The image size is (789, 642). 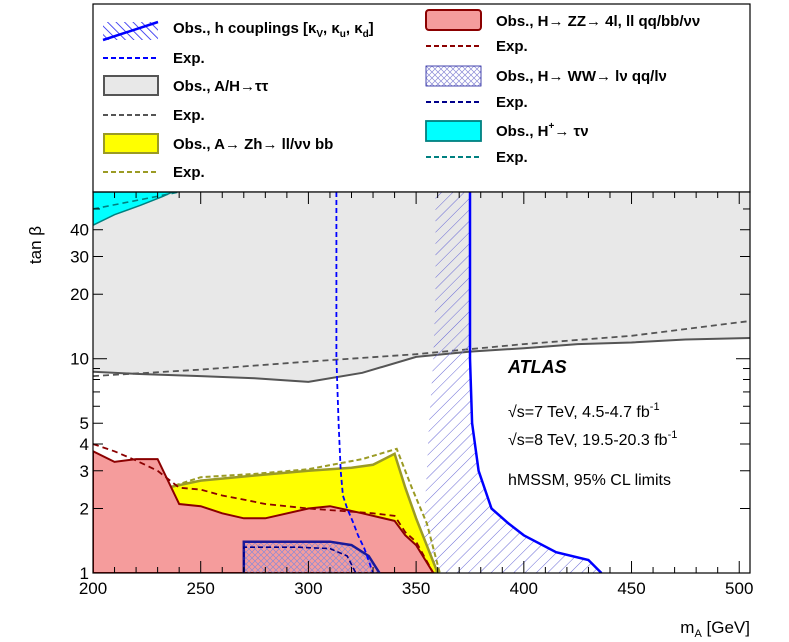 I want to click on x-tick-label: 200, so click(x=93, y=588).